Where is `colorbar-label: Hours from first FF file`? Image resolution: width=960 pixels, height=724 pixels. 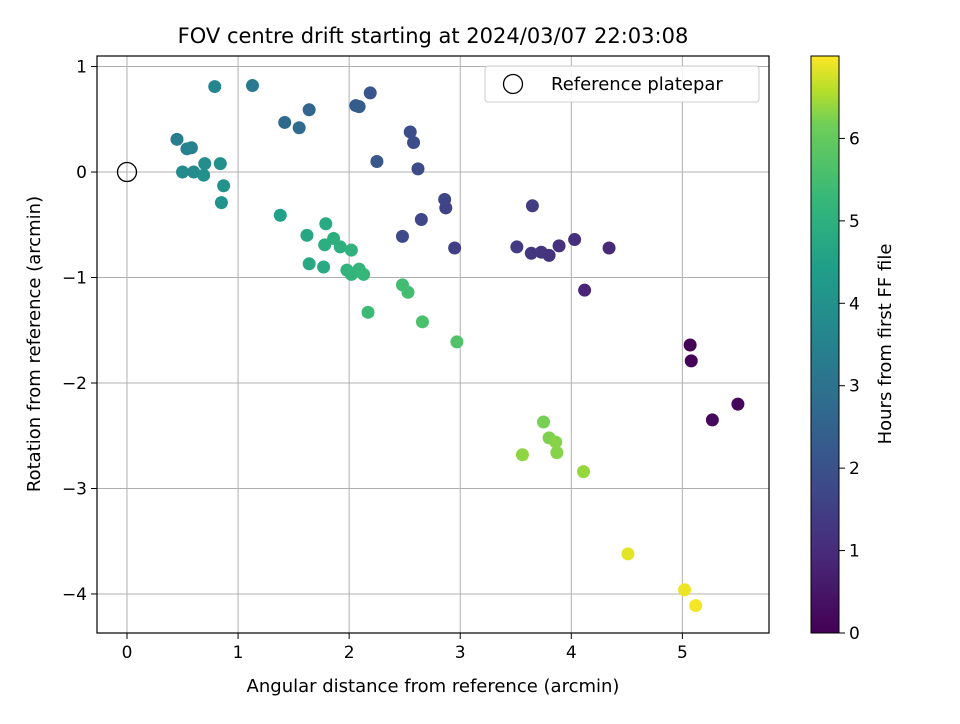
colorbar-label: Hours from first FF file is located at coordinates (885, 344).